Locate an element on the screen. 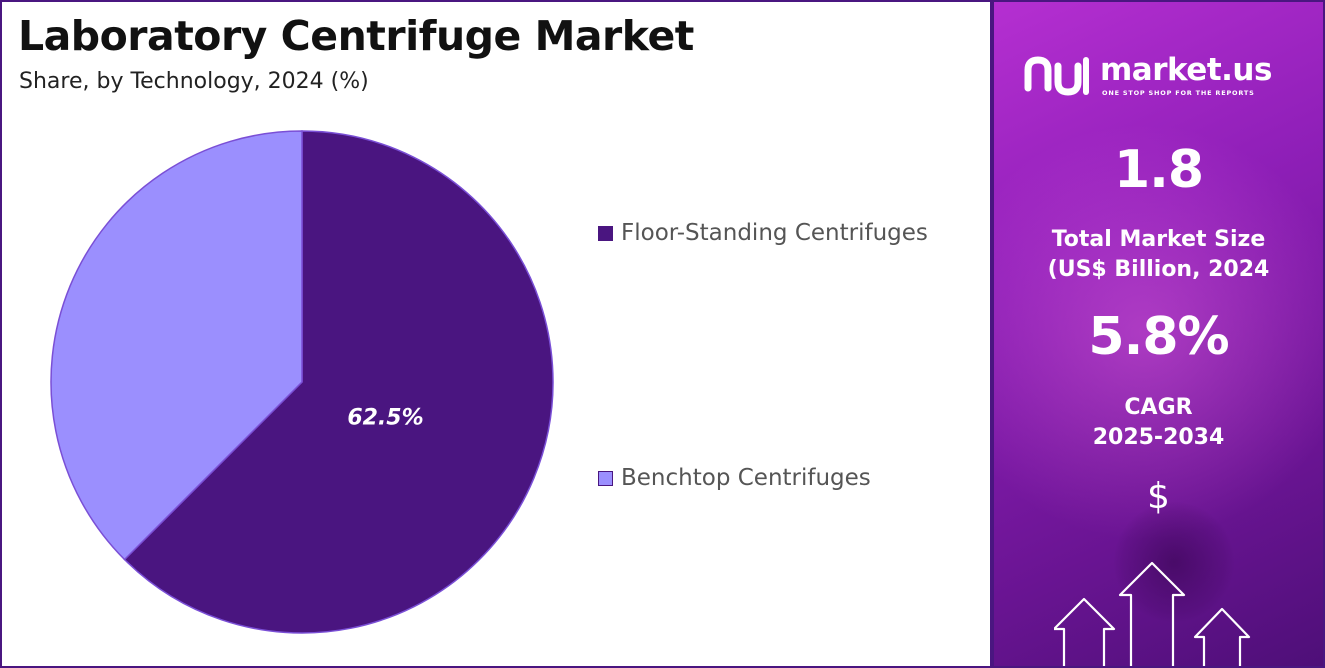 This screenshot has height=668, width=1325. legend-label-floor-standing: Floor-Standing Centrifuges is located at coordinates (774, 233).